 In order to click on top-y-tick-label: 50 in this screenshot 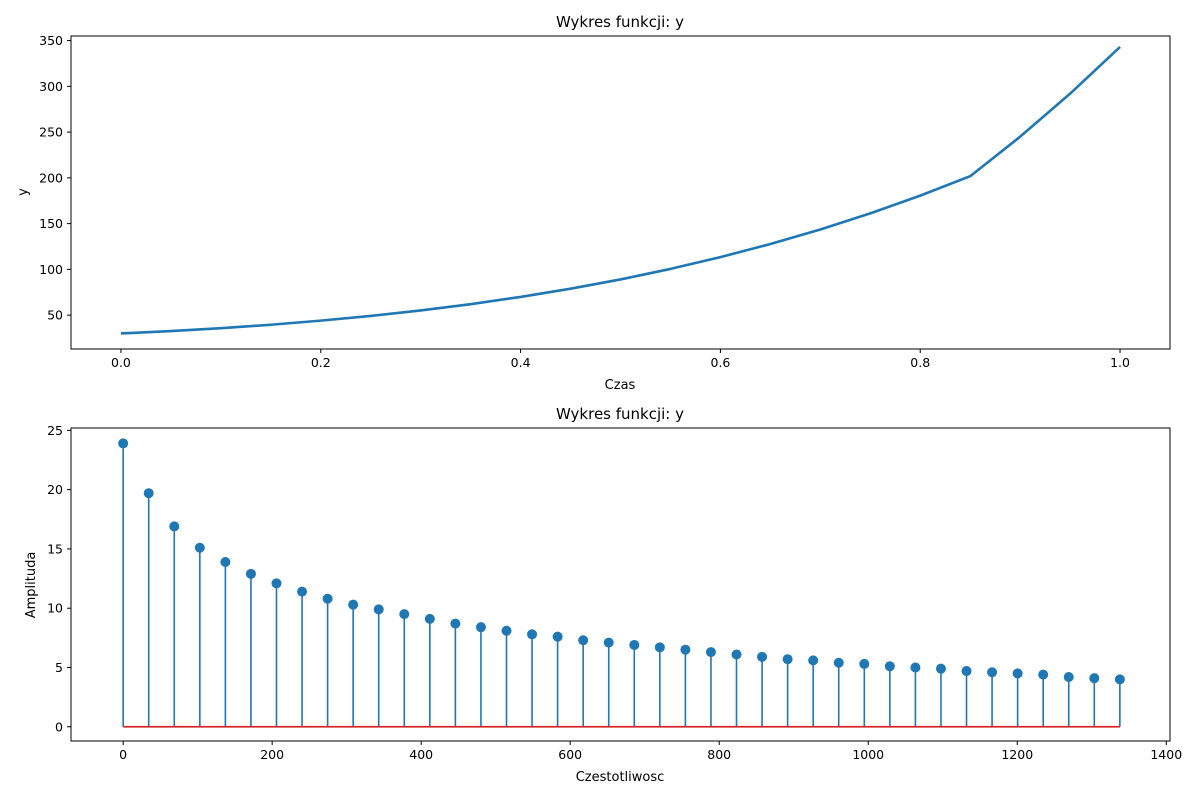, I will do `click(55, 315)`.